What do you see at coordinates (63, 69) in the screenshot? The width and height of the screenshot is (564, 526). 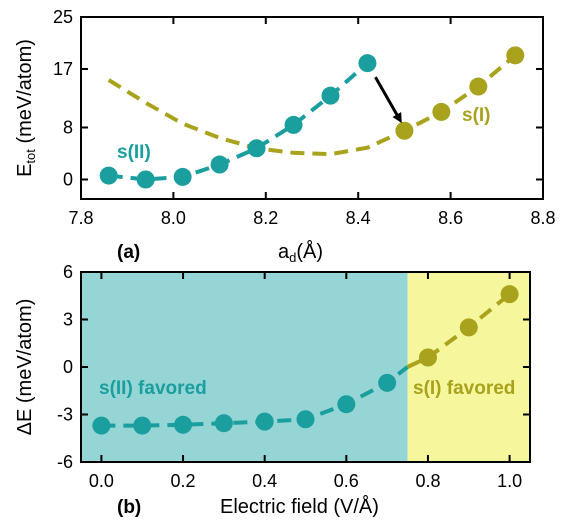 I see `a-y-tick-label: 17` at bounding box center [63, 69].